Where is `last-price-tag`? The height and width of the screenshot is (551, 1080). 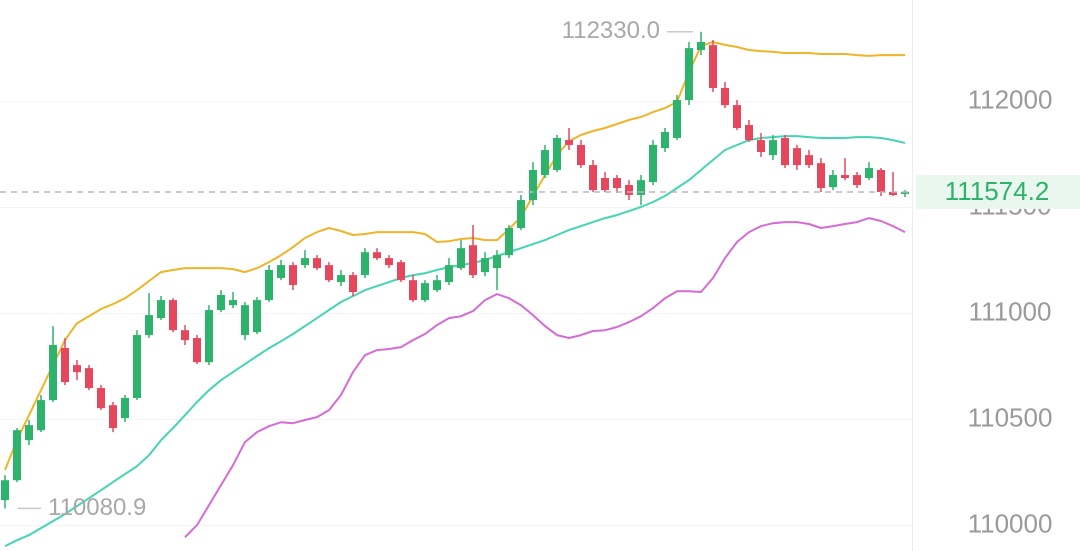 last-price-tag is located at coordinates (998, 191).